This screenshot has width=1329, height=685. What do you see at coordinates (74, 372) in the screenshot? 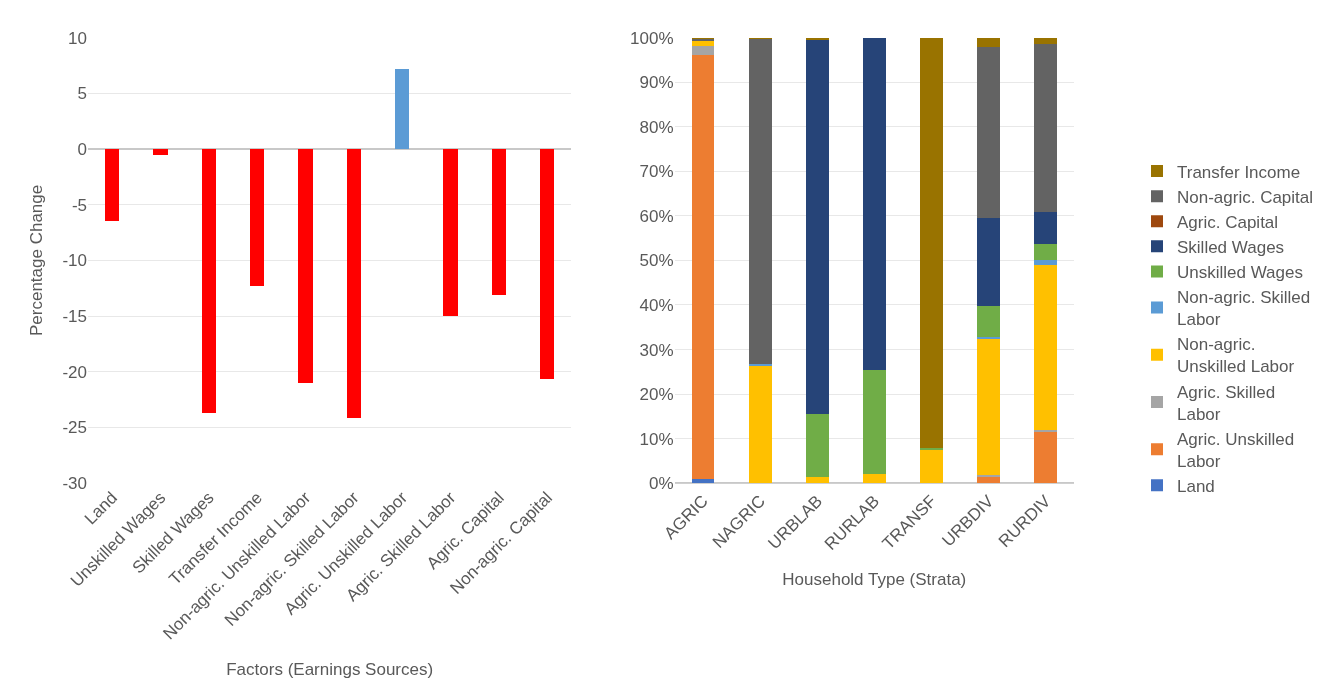
I see `y-tick-label: -20` at bounding box center [74, 372].